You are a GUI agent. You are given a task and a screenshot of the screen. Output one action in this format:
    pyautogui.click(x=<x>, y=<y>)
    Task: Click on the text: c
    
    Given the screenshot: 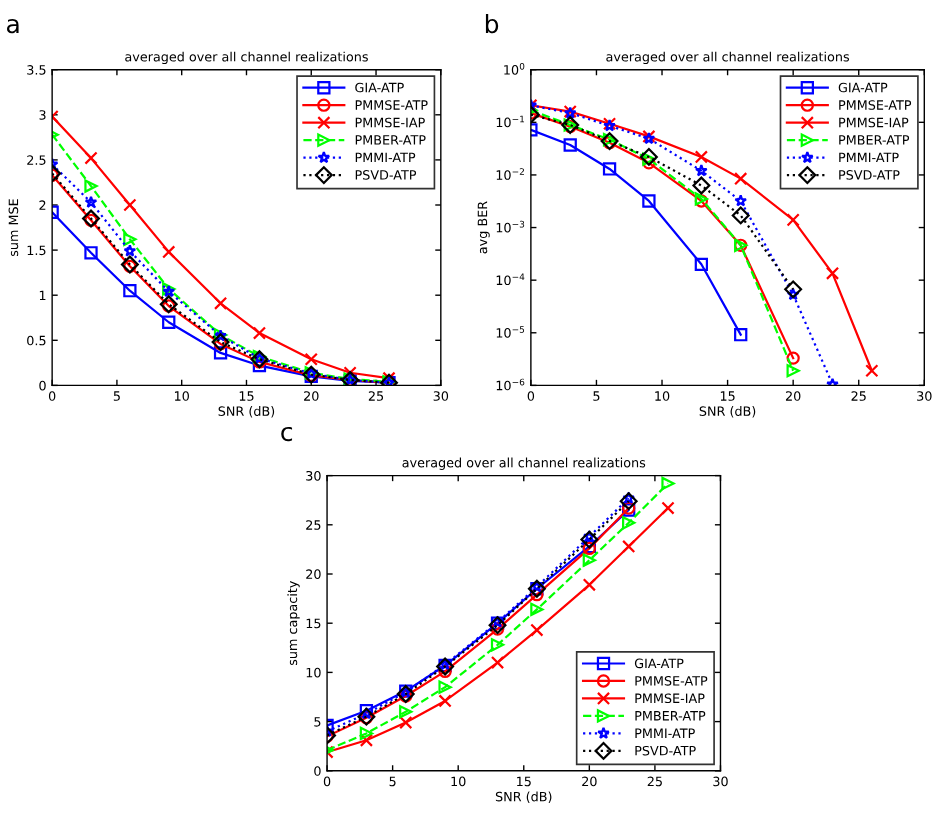 What is the action you would take?
    pyautogui.click(x=287, y=434)
    